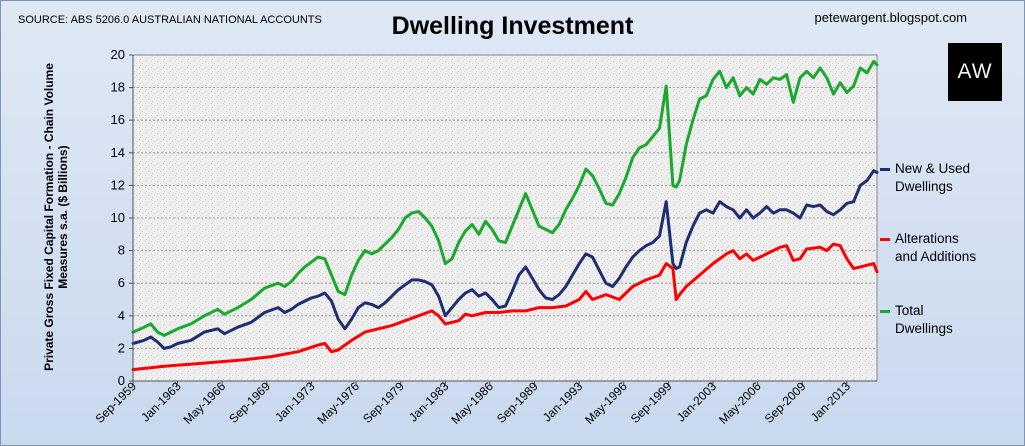 This screenshot has width=1025, height=446. Describe the element at coordinates (295, 402) in the screenshot. I see `x-tick-label: Jan-1973` at that location.